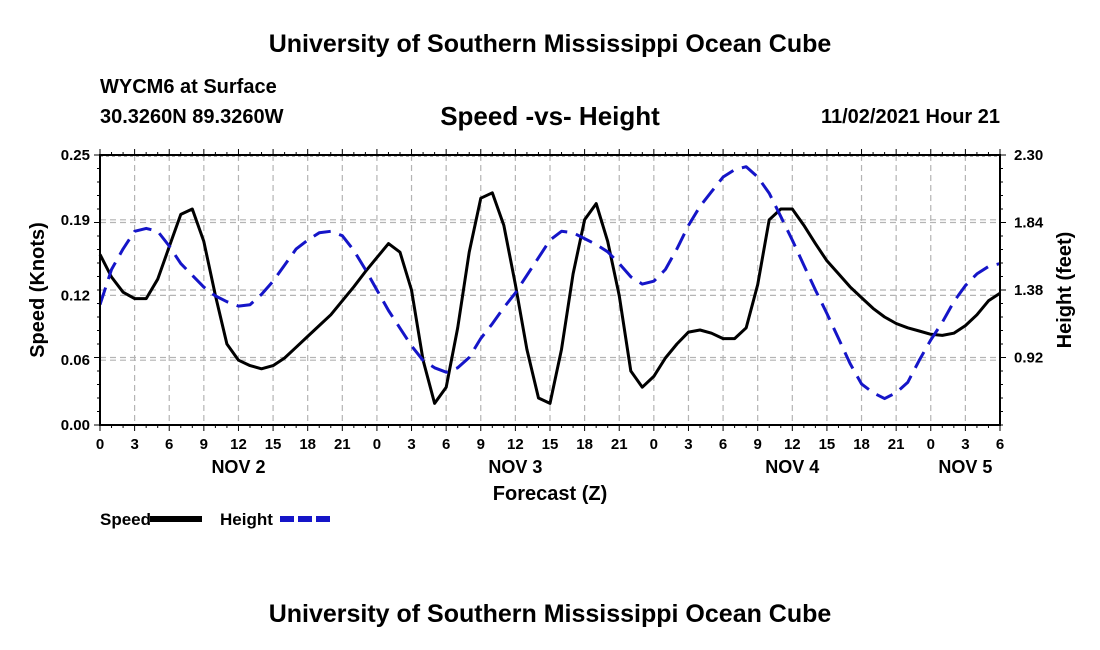 The height and width of the screenshot is (650, 1100). Describe the element at coordinates (1065, 290) in the screenshot. I see `y2-axis-title: Height (feet)` at that location.